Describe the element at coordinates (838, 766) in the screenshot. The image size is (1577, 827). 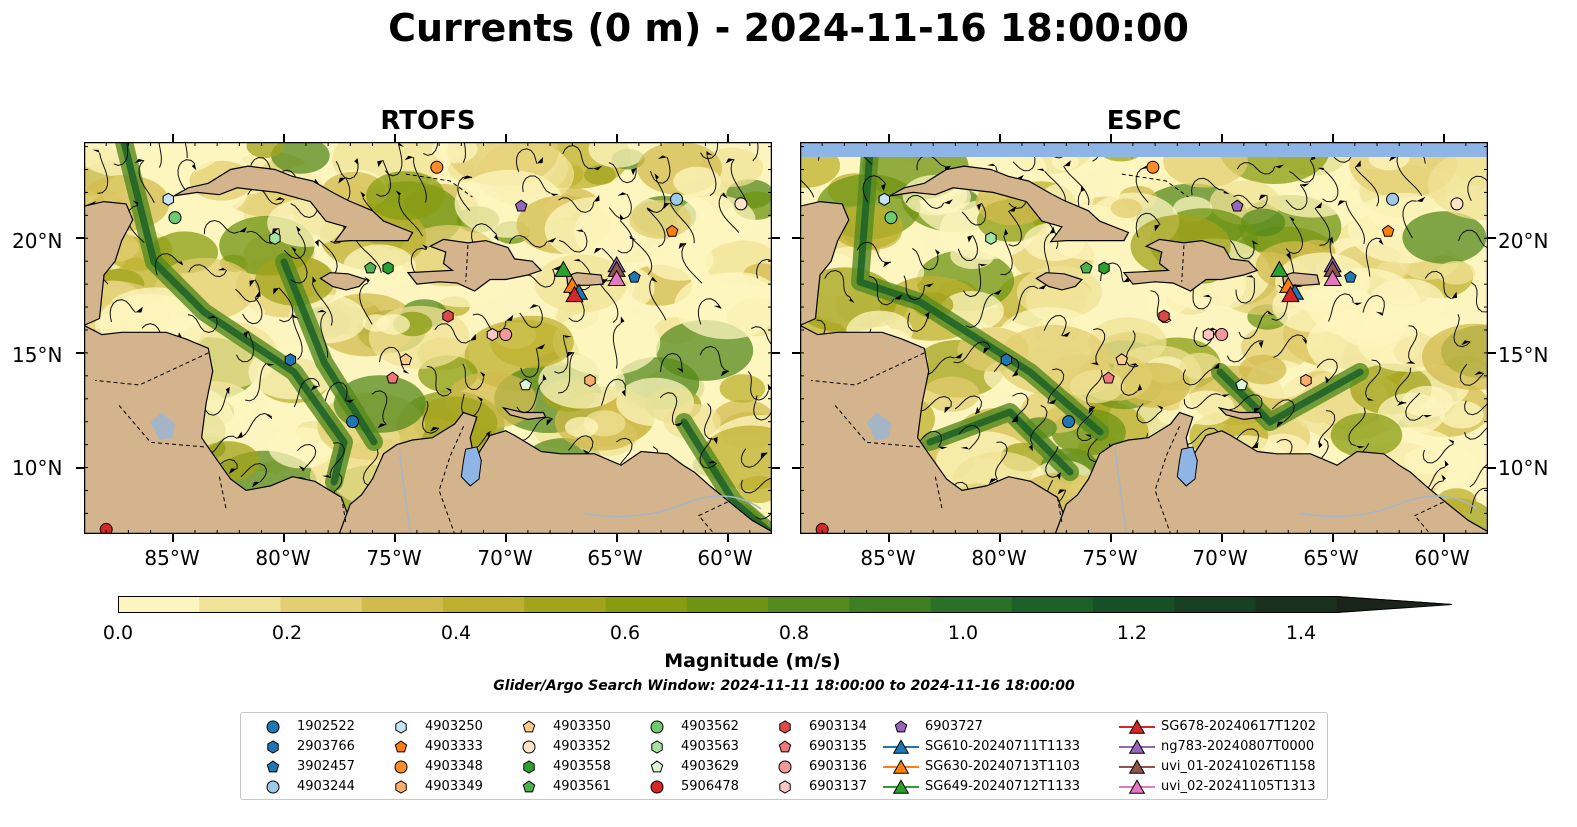
I see `legend-label: 6903136` at that location.